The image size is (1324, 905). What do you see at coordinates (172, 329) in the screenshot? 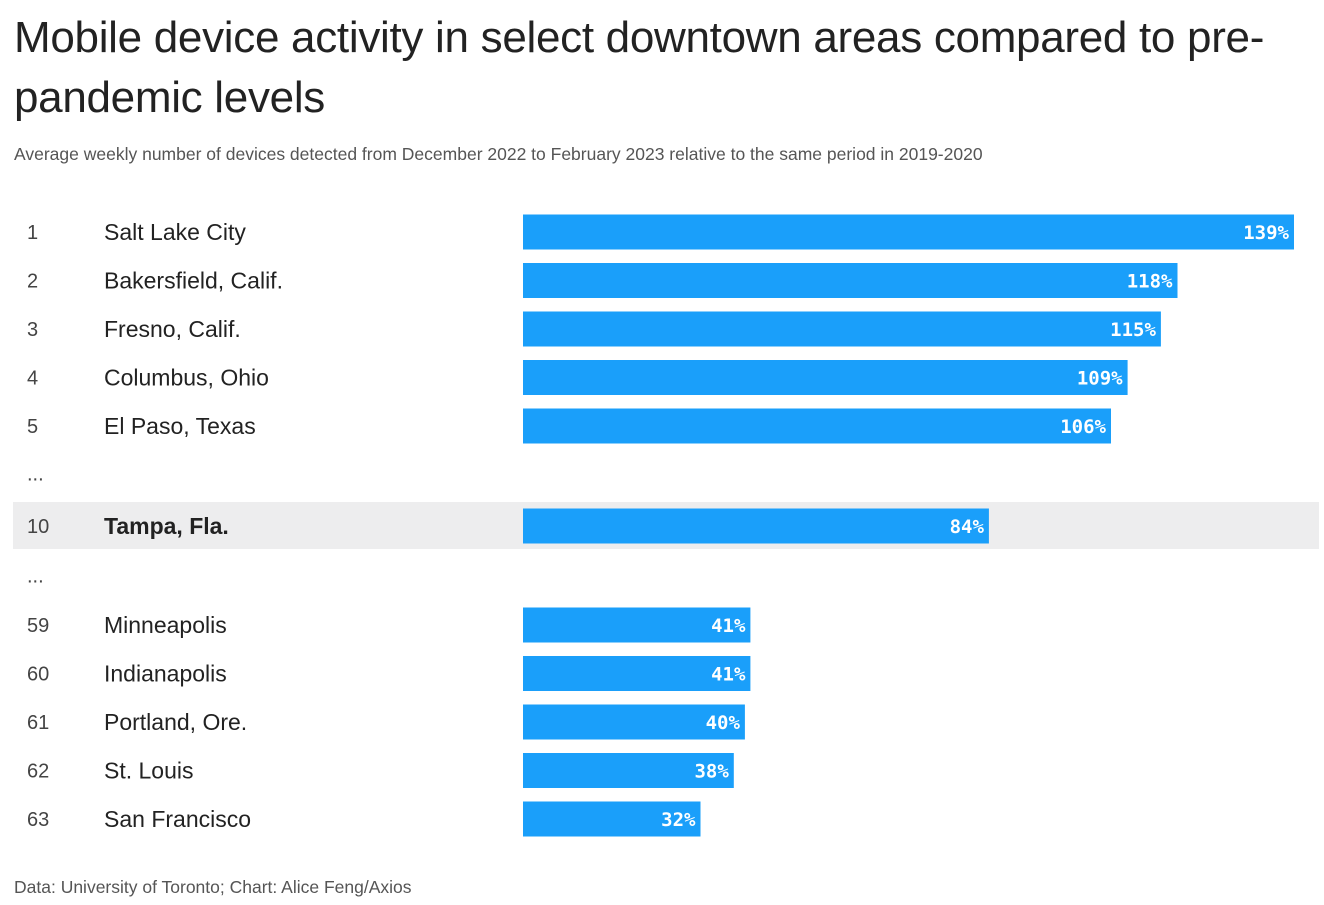
I see `city-label: Fresno, Calif.` at bounding box center [172, 329].